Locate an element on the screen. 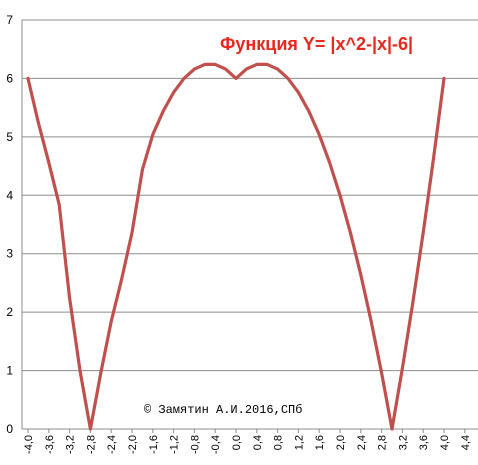 Image resolution: width=478 pixels, height=465 pixels. x-tick-label: 4,4 is located at coordinates (466, 442).